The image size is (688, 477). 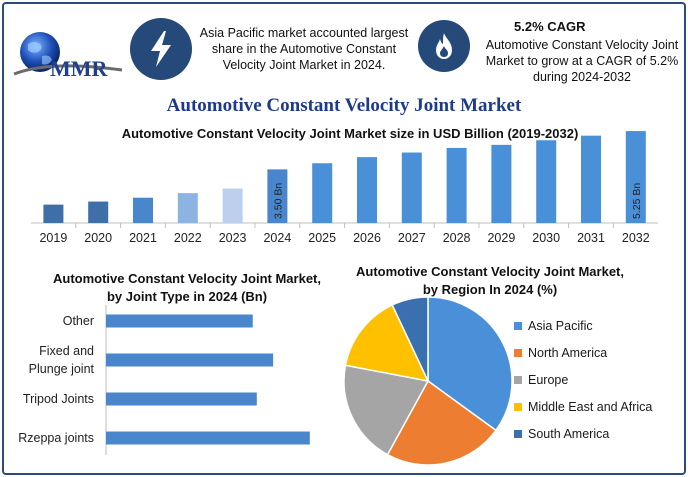 I want to click on x-tick-label: 2027, so click(x=412, y=238).